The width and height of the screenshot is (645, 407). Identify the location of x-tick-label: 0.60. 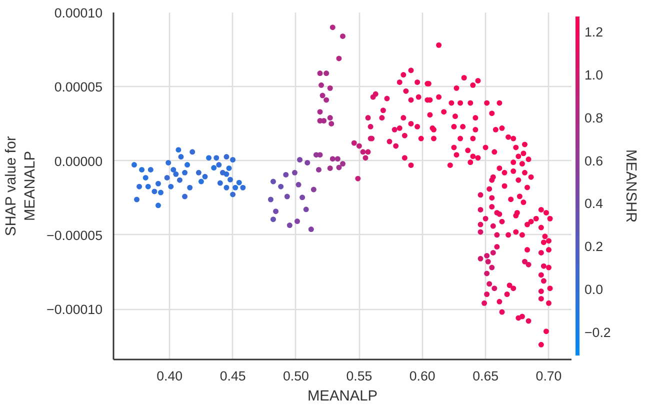
(422, 376).